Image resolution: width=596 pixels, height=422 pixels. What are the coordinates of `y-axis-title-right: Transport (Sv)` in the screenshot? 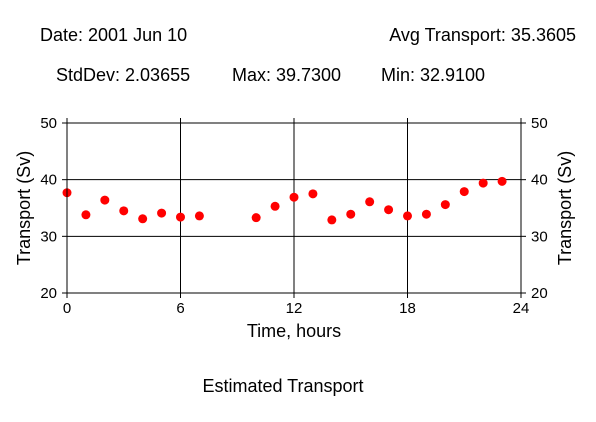 It's located at (565, 208).